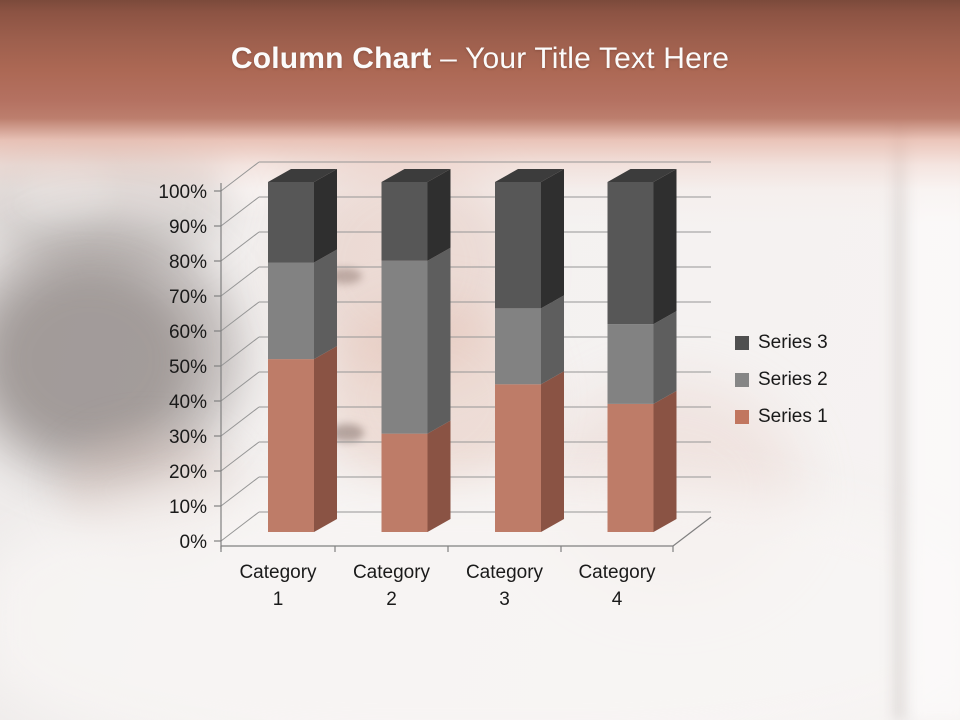 The width and height of the screenshot is (960, 720). I want to click on column-segment-series-3-cat4, so click(630, 253).